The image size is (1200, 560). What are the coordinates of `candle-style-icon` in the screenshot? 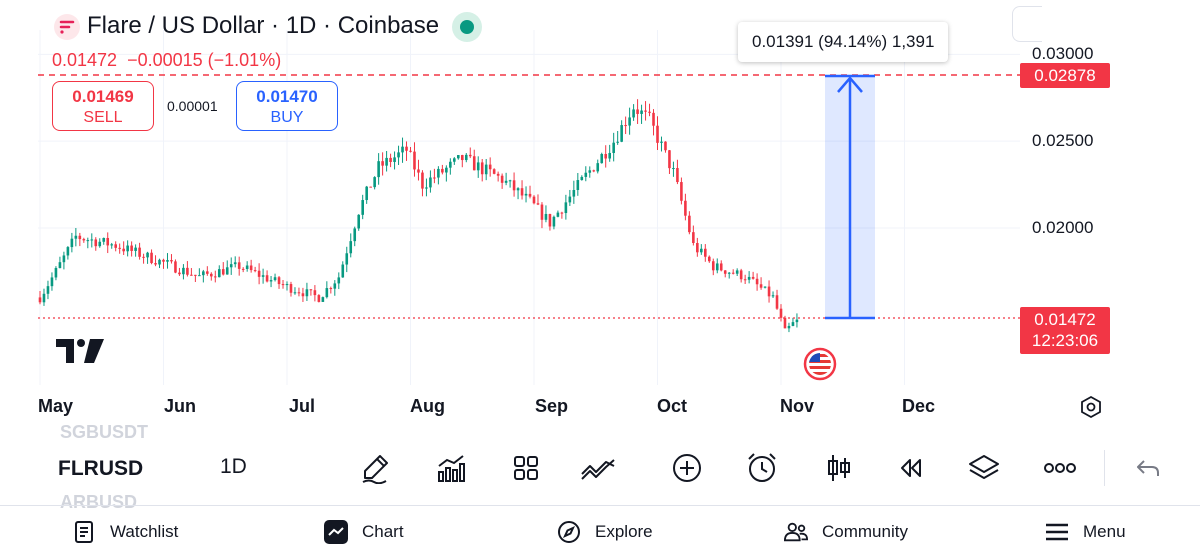 It's located at (839, 468).